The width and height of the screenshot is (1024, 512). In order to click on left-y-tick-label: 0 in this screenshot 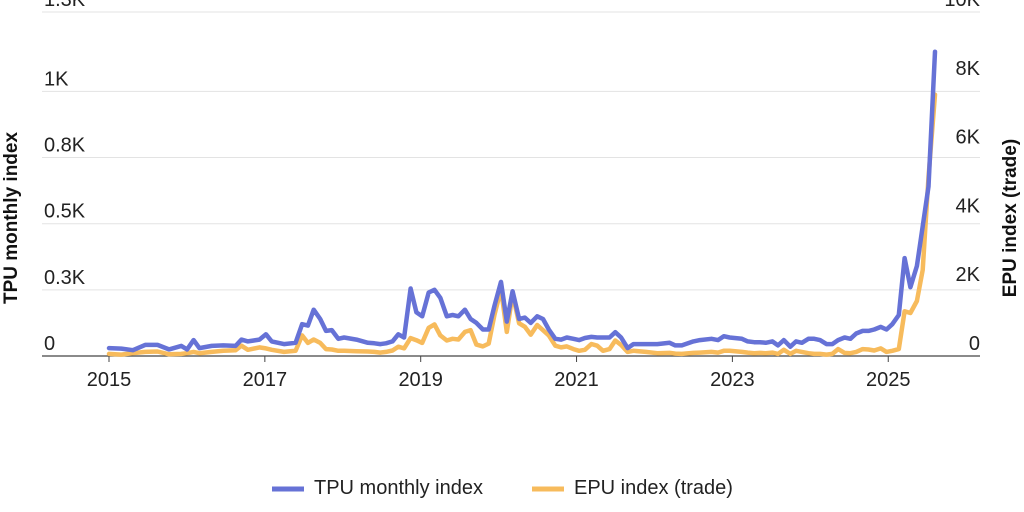, I will do `click(49, 344)`.